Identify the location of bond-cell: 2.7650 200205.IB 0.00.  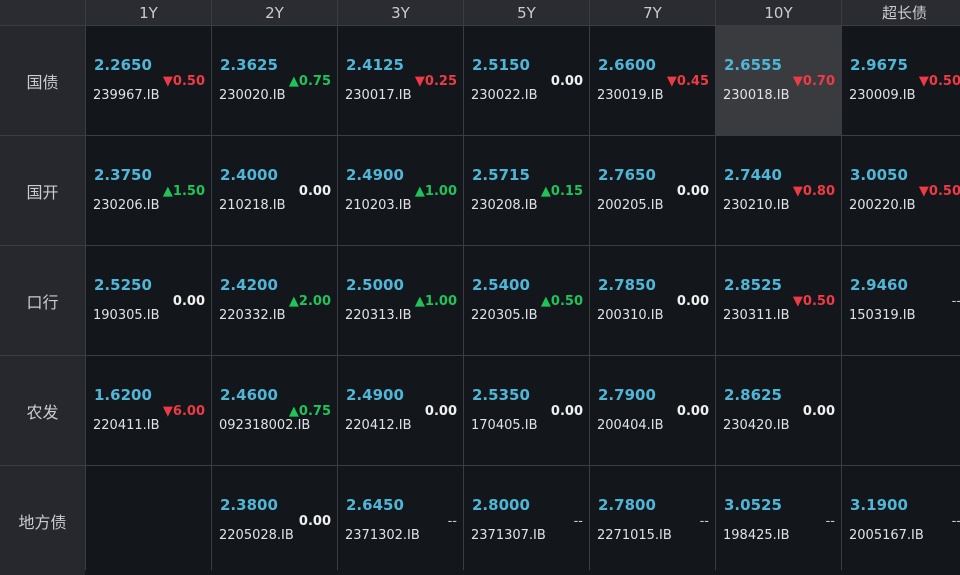
(652, 190).